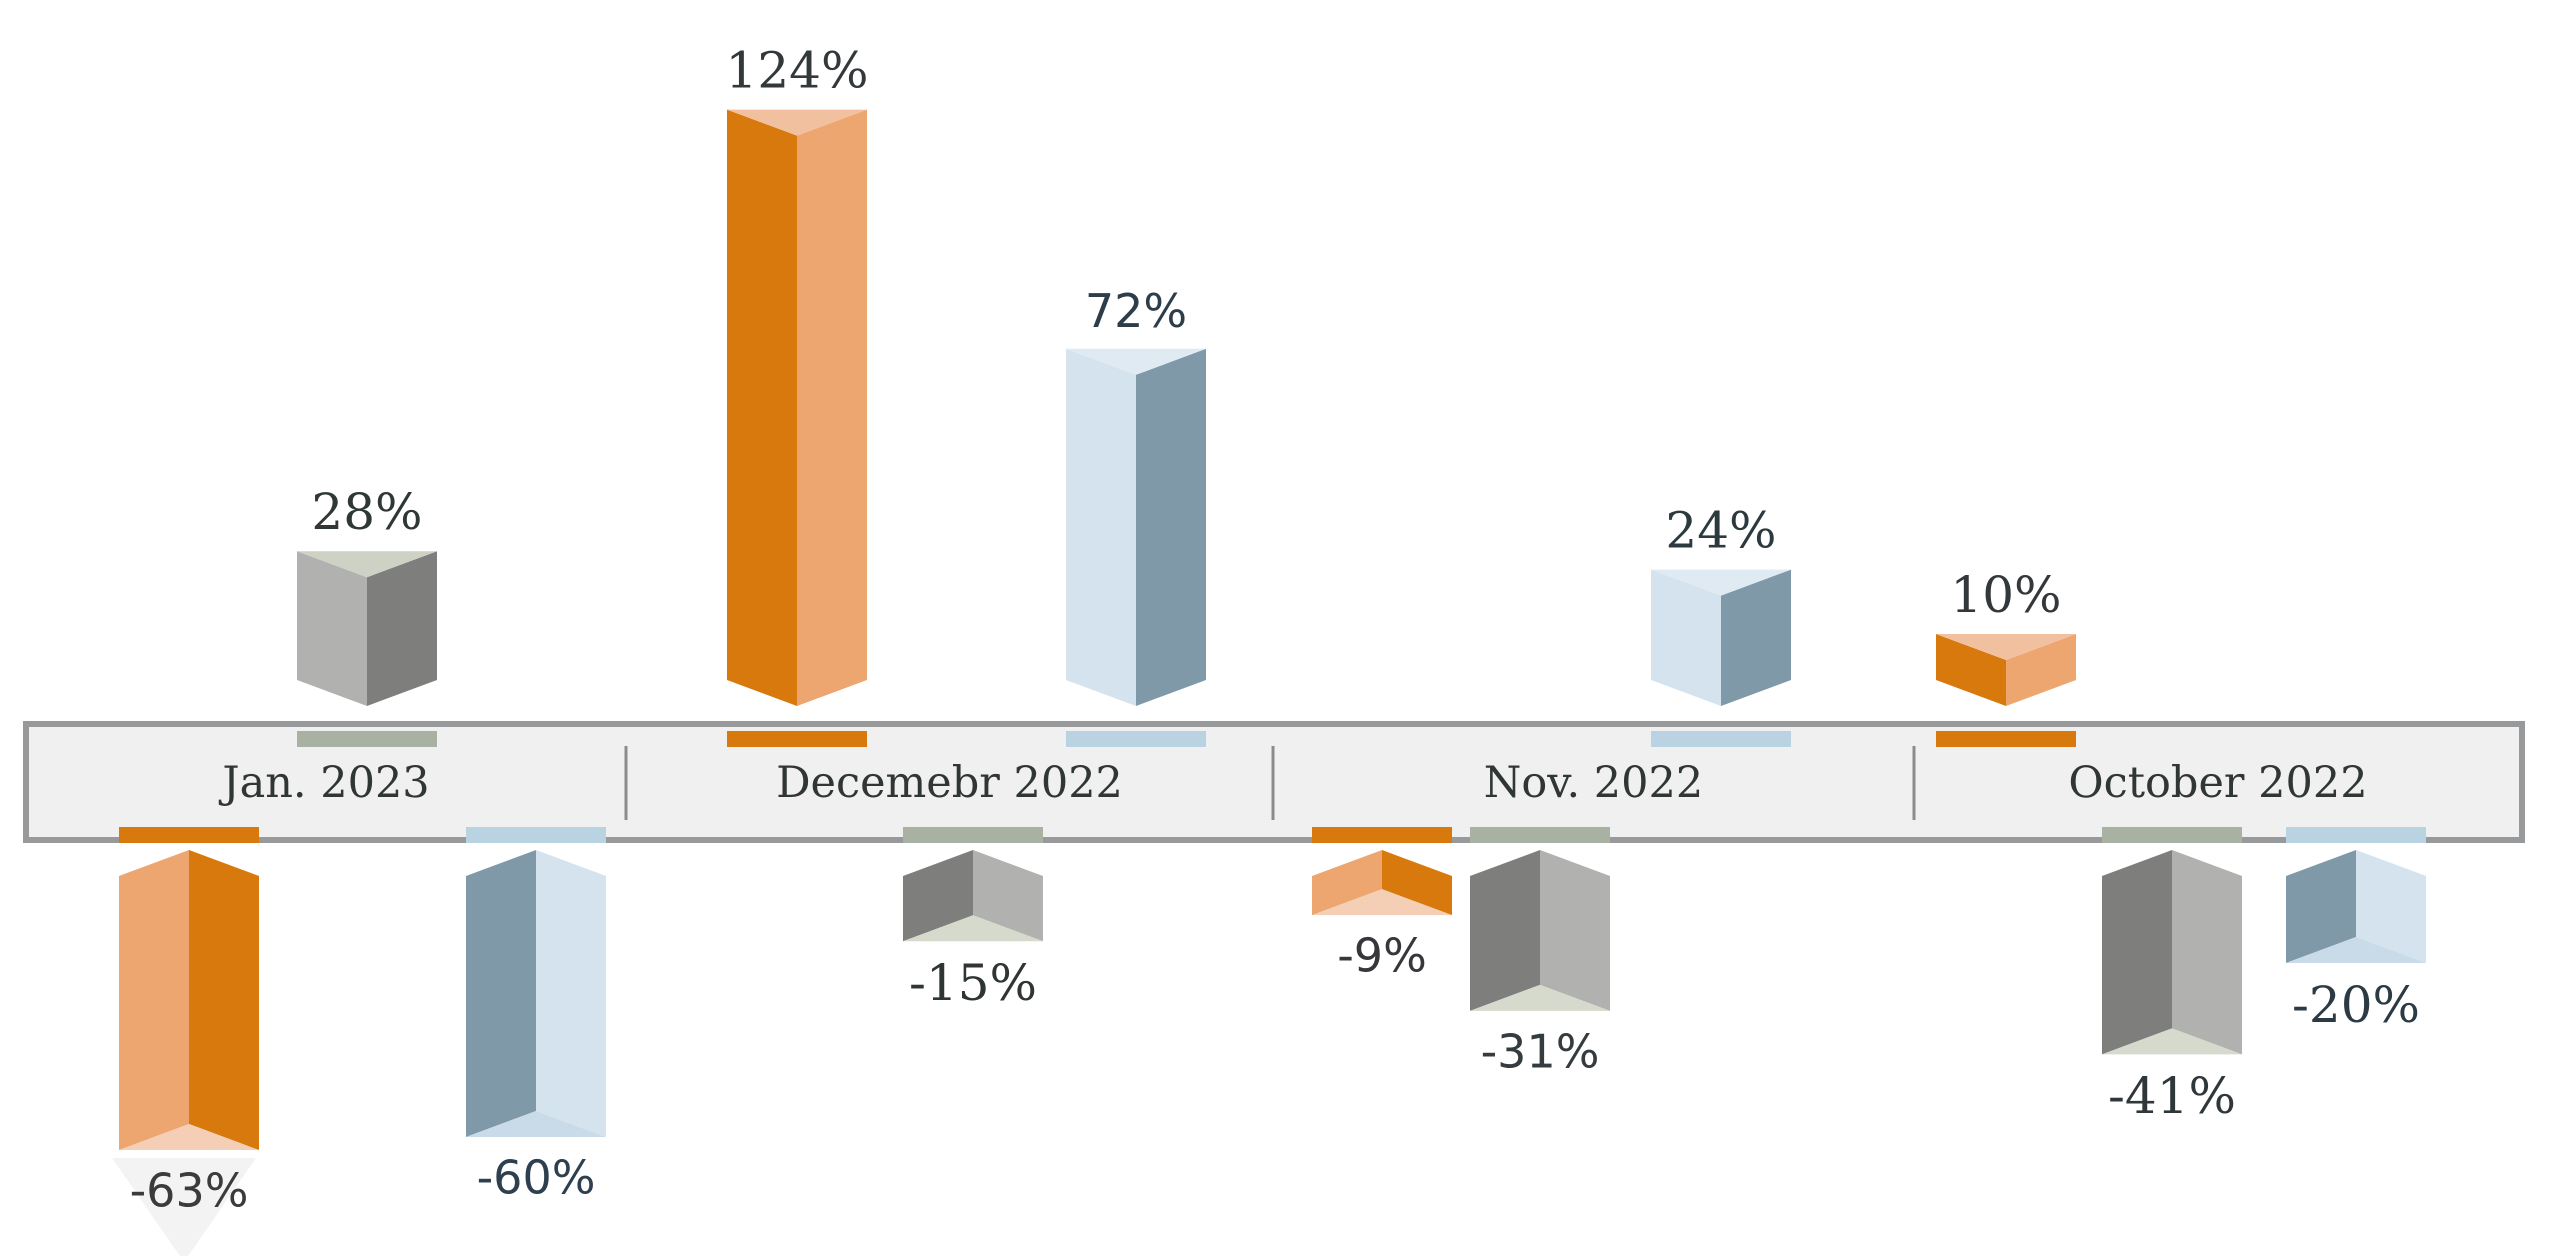 The width and height of the screenshot is (2572, 1256). I want to click on bar-blue-Jan-2023: -60%, so click(536, 1027).